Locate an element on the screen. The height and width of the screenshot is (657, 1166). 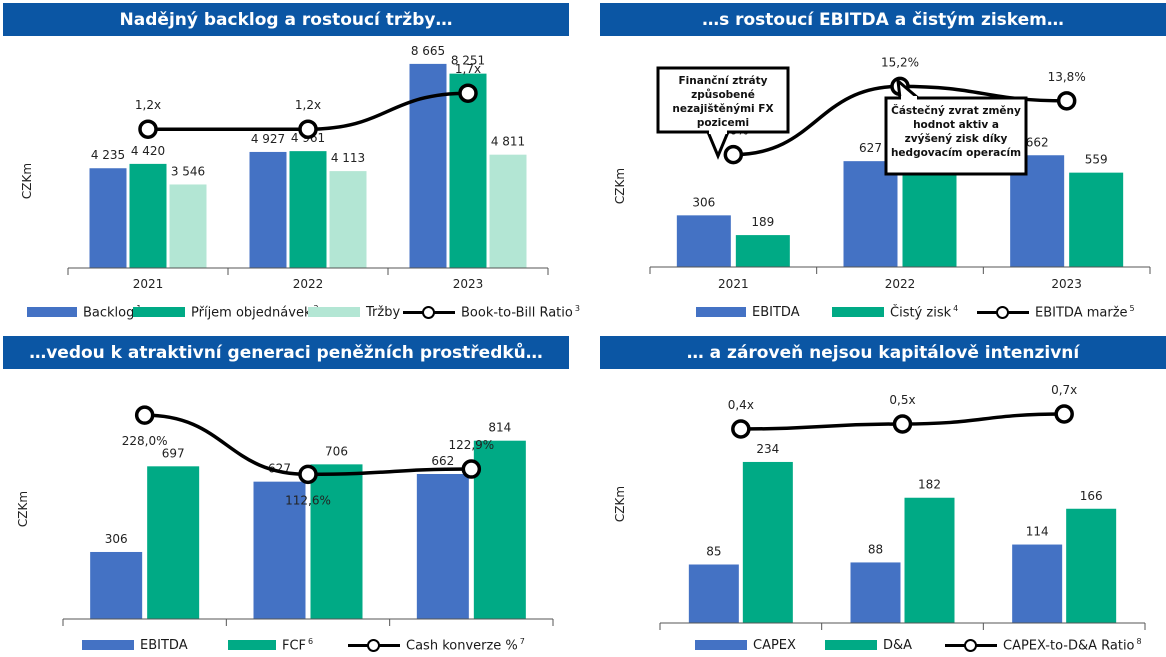
annotation-text: nezajištěnými FX is located at coordinates (722, 109).